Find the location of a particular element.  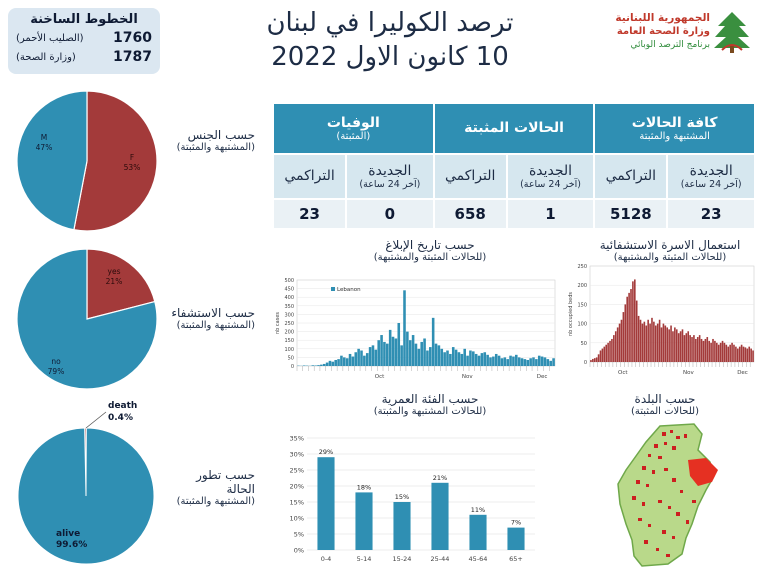

pie-label-alive: alive is located at coordinates (68, 534).